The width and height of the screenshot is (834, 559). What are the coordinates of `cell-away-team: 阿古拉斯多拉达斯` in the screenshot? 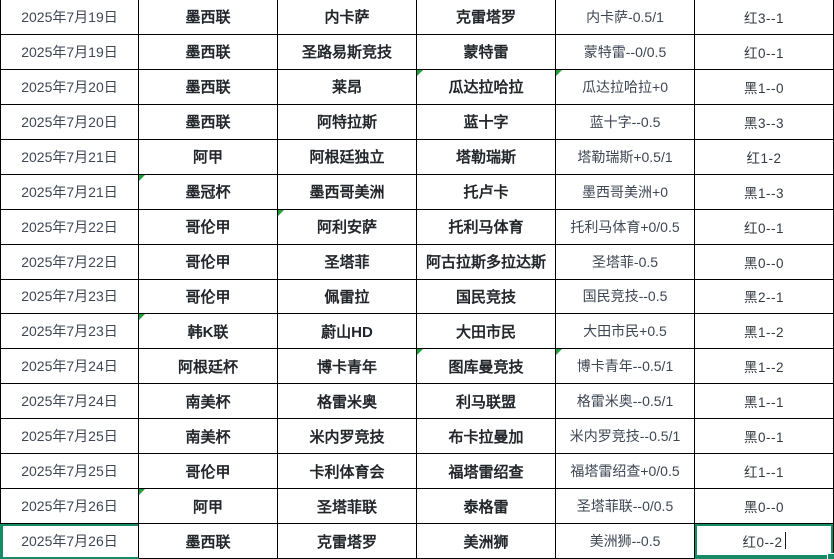 It's located at (486, 262).